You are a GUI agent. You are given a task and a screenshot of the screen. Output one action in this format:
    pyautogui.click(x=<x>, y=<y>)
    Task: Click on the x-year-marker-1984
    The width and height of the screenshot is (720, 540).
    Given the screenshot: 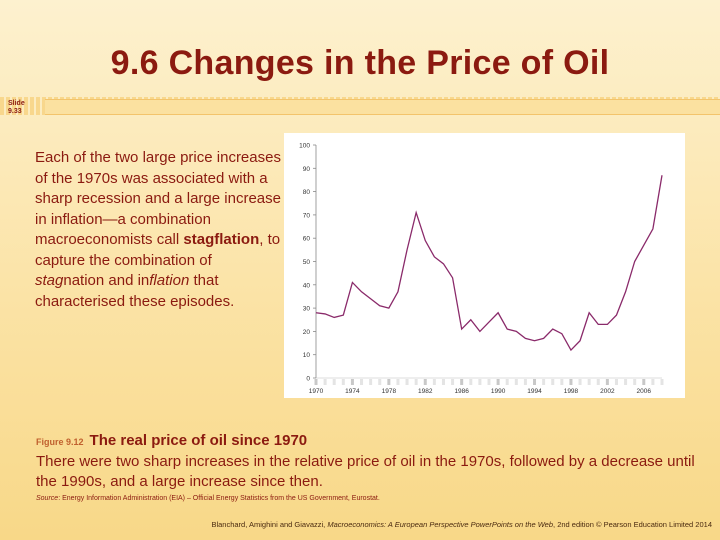 What is the action you would take?
    pyautogui.click(x=443, y=382)
    